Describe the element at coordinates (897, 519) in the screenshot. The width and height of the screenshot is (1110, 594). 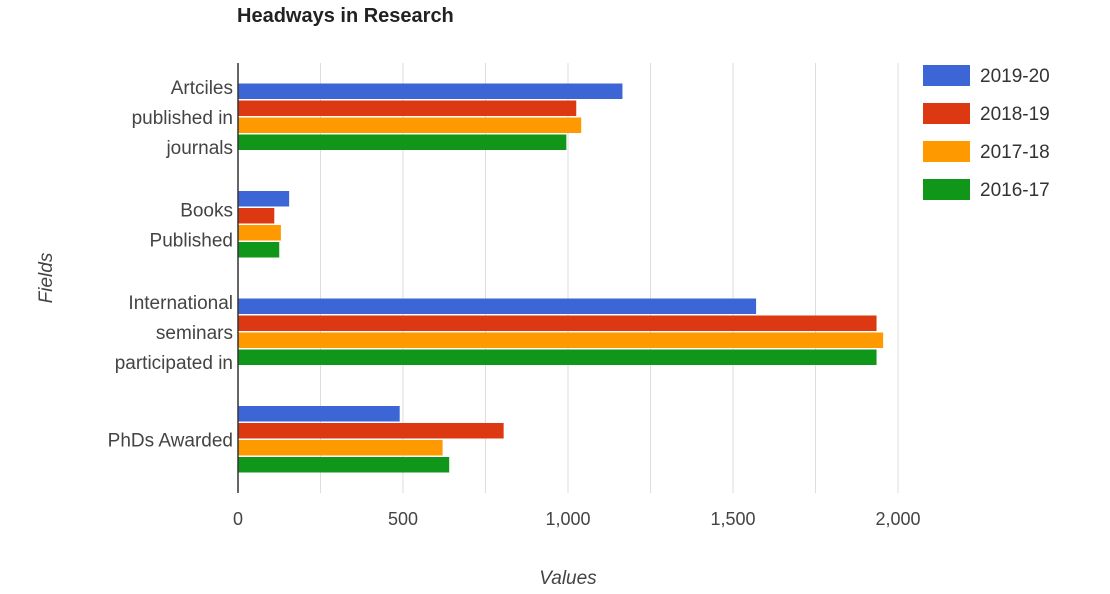
I see `x-tick-label: 2,000` at that location.